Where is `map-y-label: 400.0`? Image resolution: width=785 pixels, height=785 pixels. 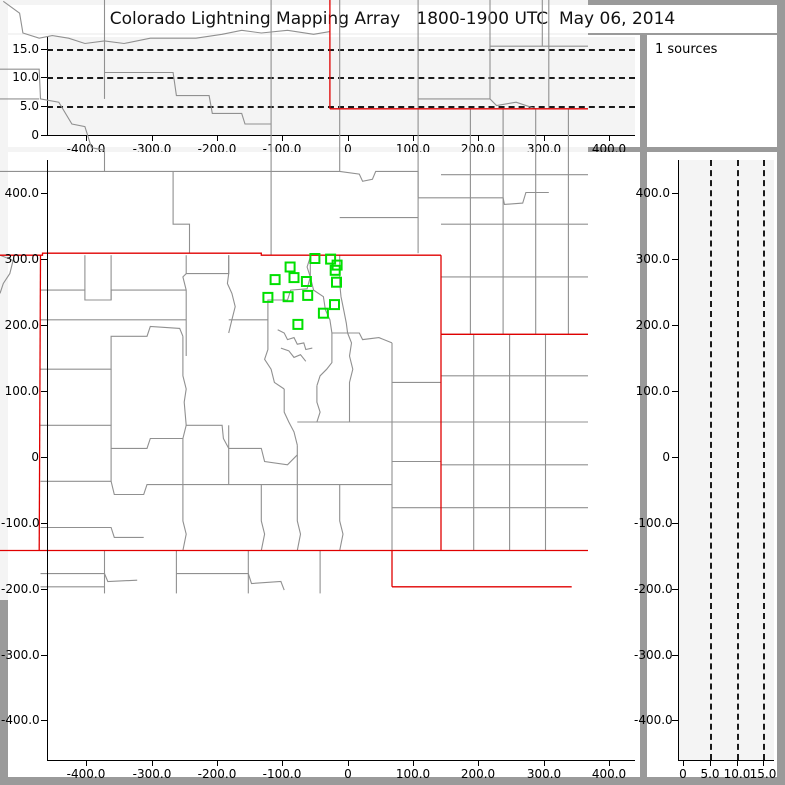 map-y-label: 400.0 is located at coordinates (21, 193).